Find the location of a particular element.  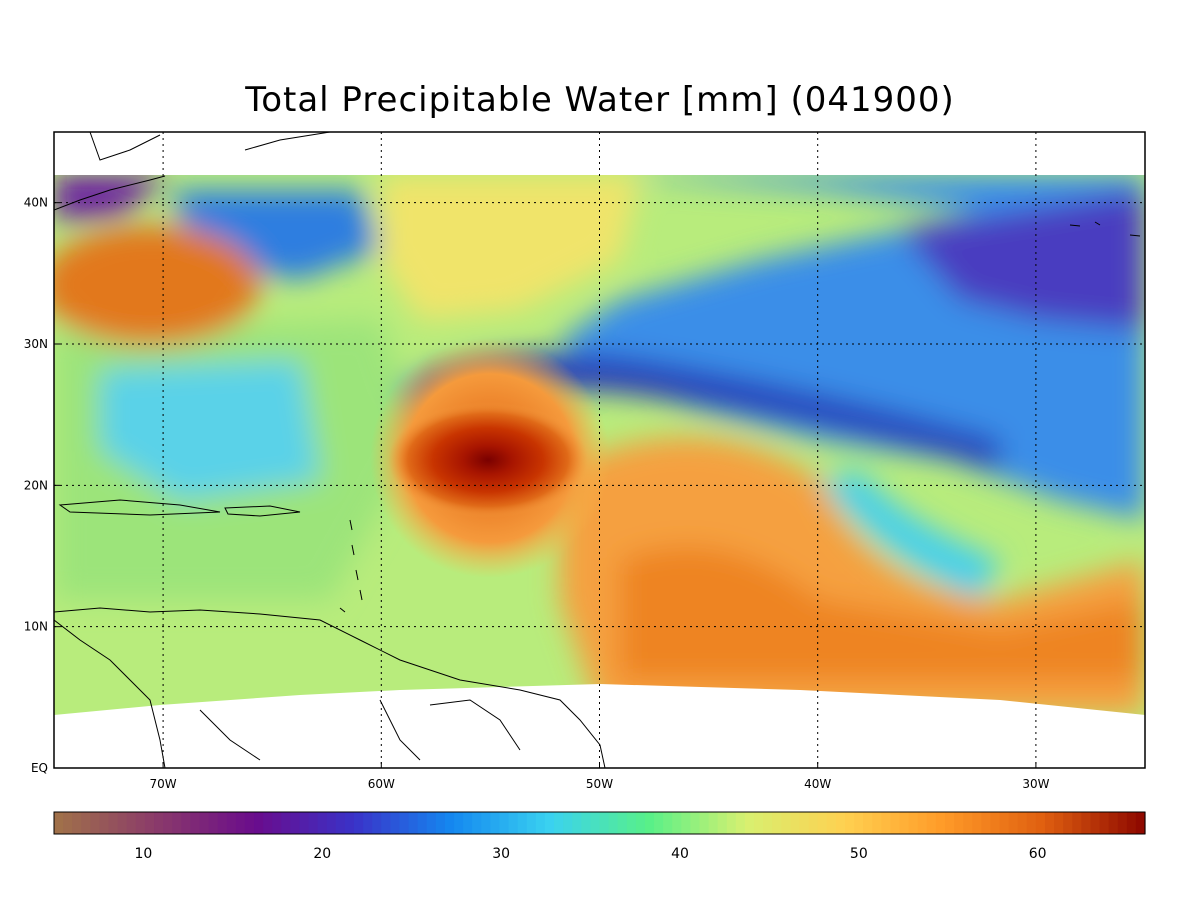

coast-north-america is located at coordinates (192, 171).